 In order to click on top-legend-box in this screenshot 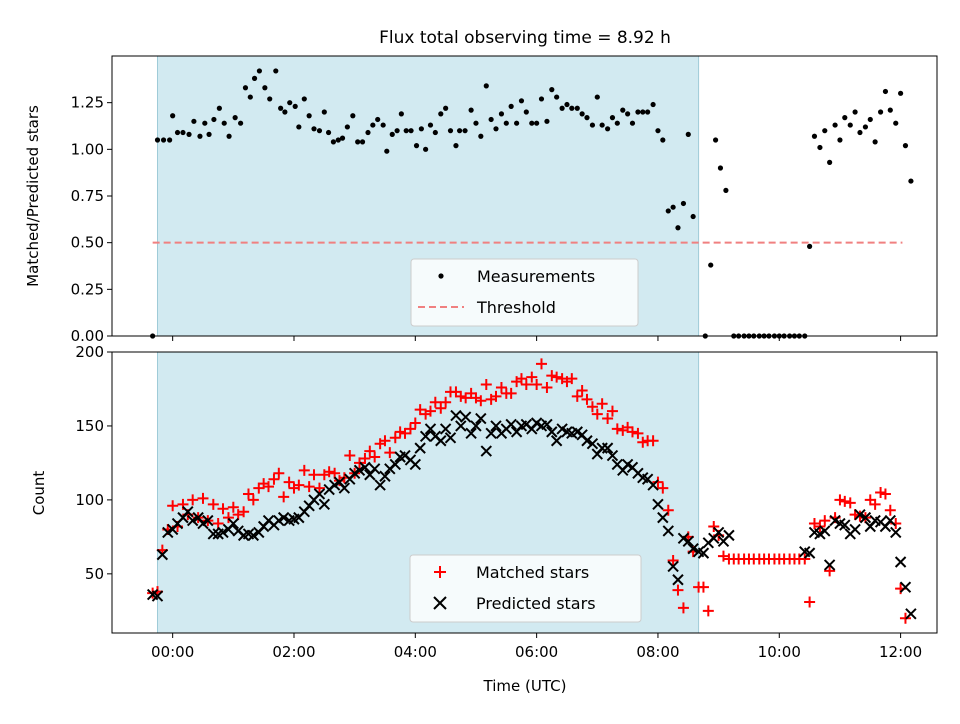, I will do `click(524, 292)`.